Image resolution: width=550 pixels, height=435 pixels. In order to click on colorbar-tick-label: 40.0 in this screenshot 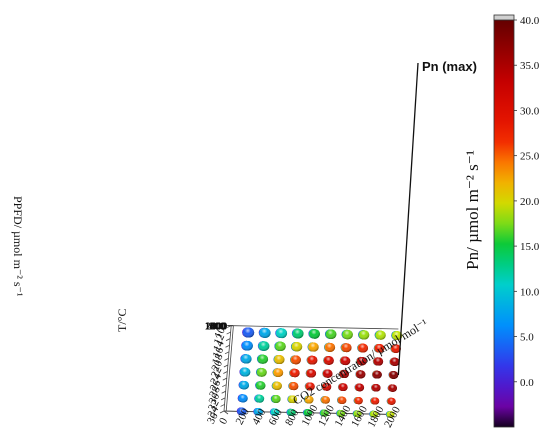, I will do `click(530, 21)`.